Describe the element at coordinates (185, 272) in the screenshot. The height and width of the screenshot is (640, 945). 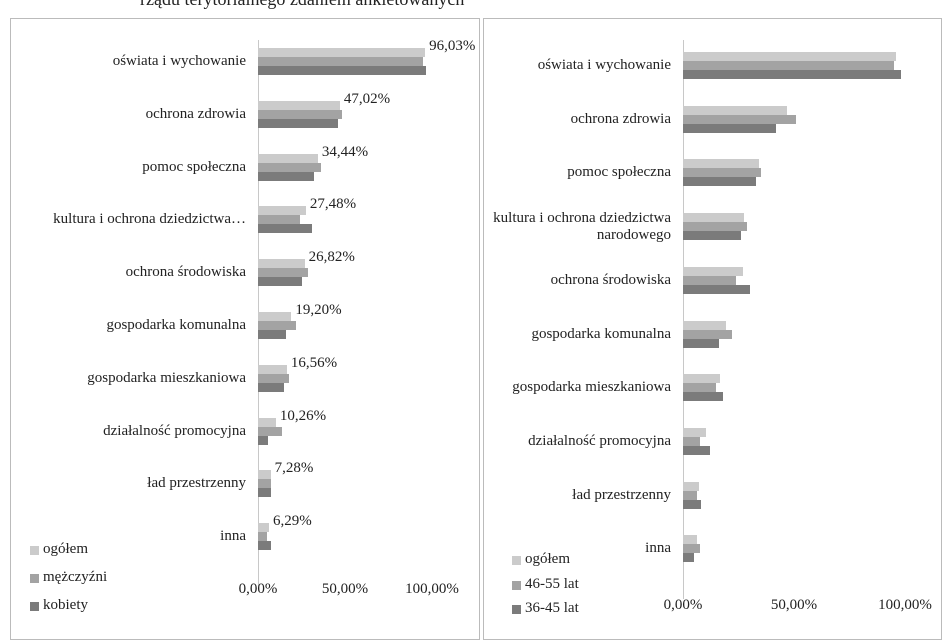
I see `category-label: ochrona środowiska` at that location.